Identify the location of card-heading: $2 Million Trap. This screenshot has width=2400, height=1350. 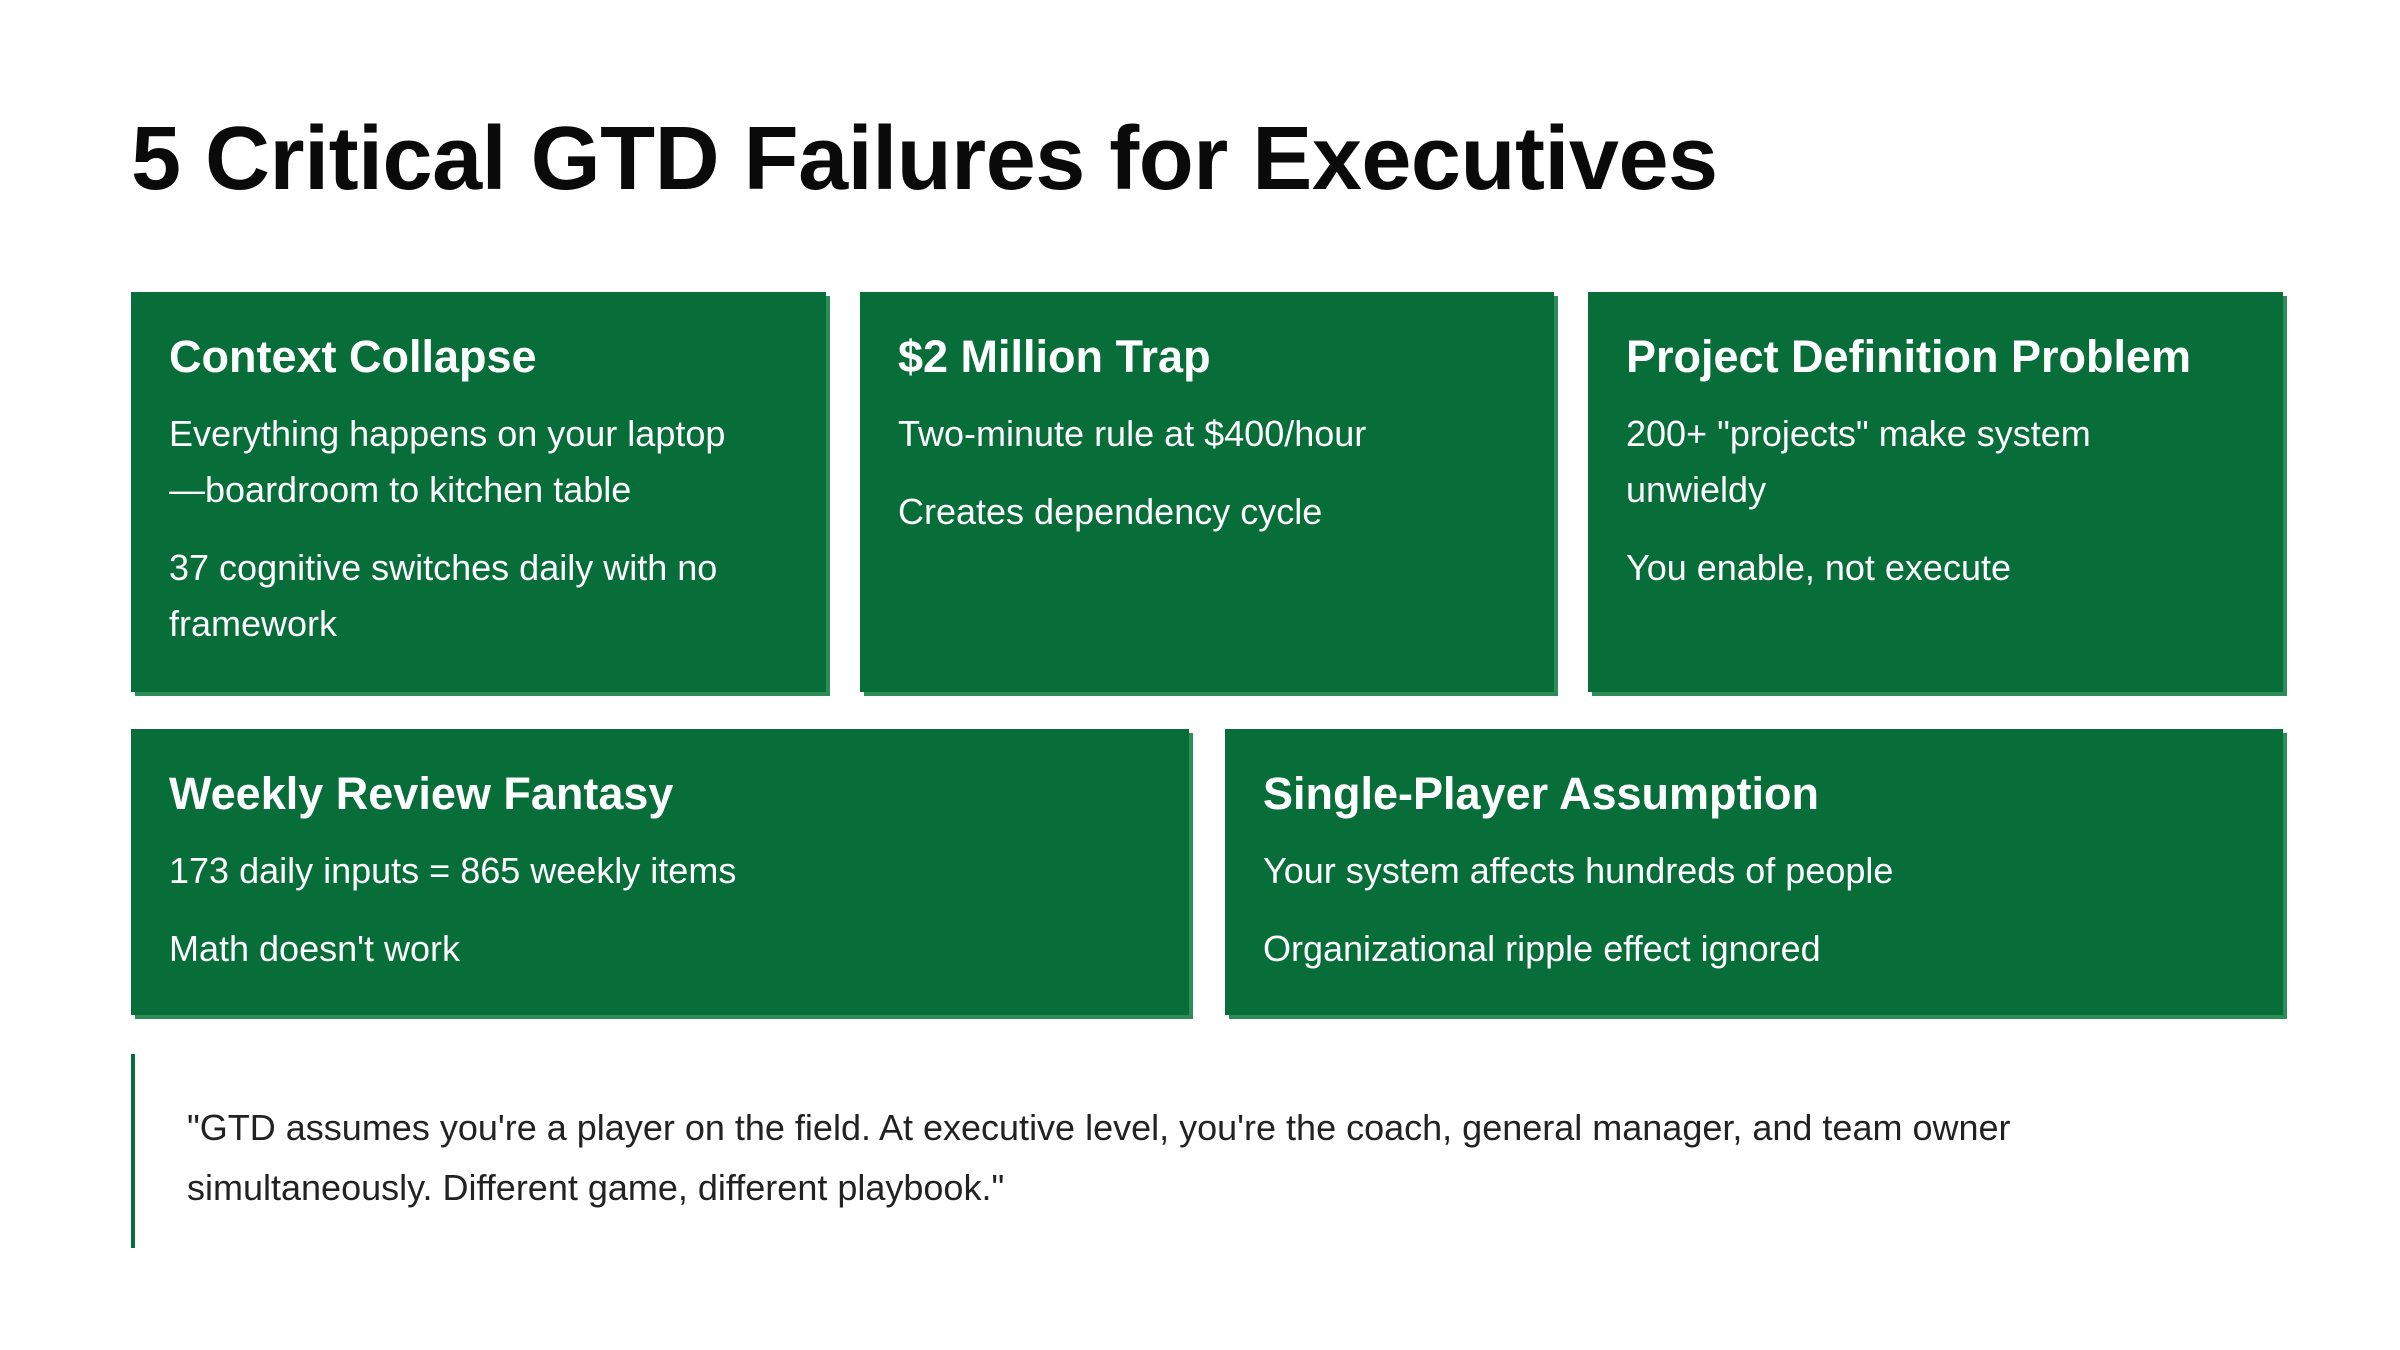
(1054, 356).